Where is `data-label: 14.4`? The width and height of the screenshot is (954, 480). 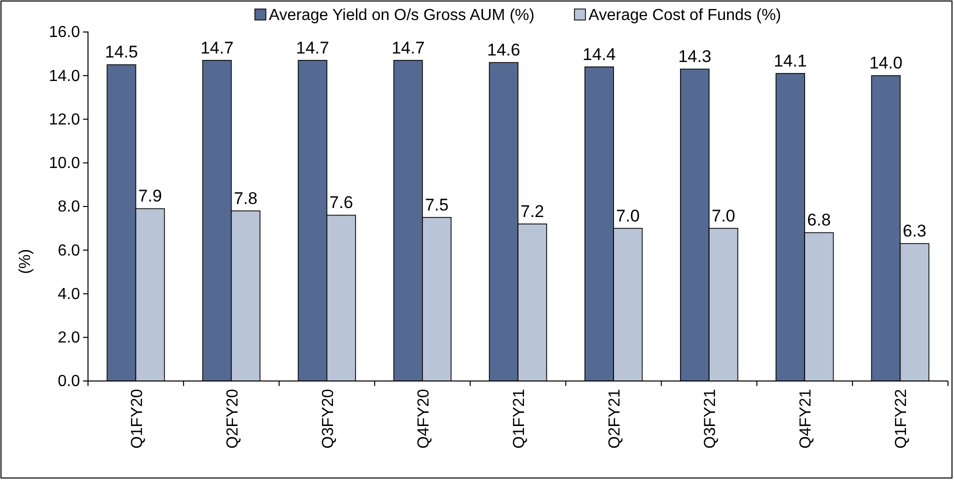
data-label: 14.4 is located at coordinates (599, 54).